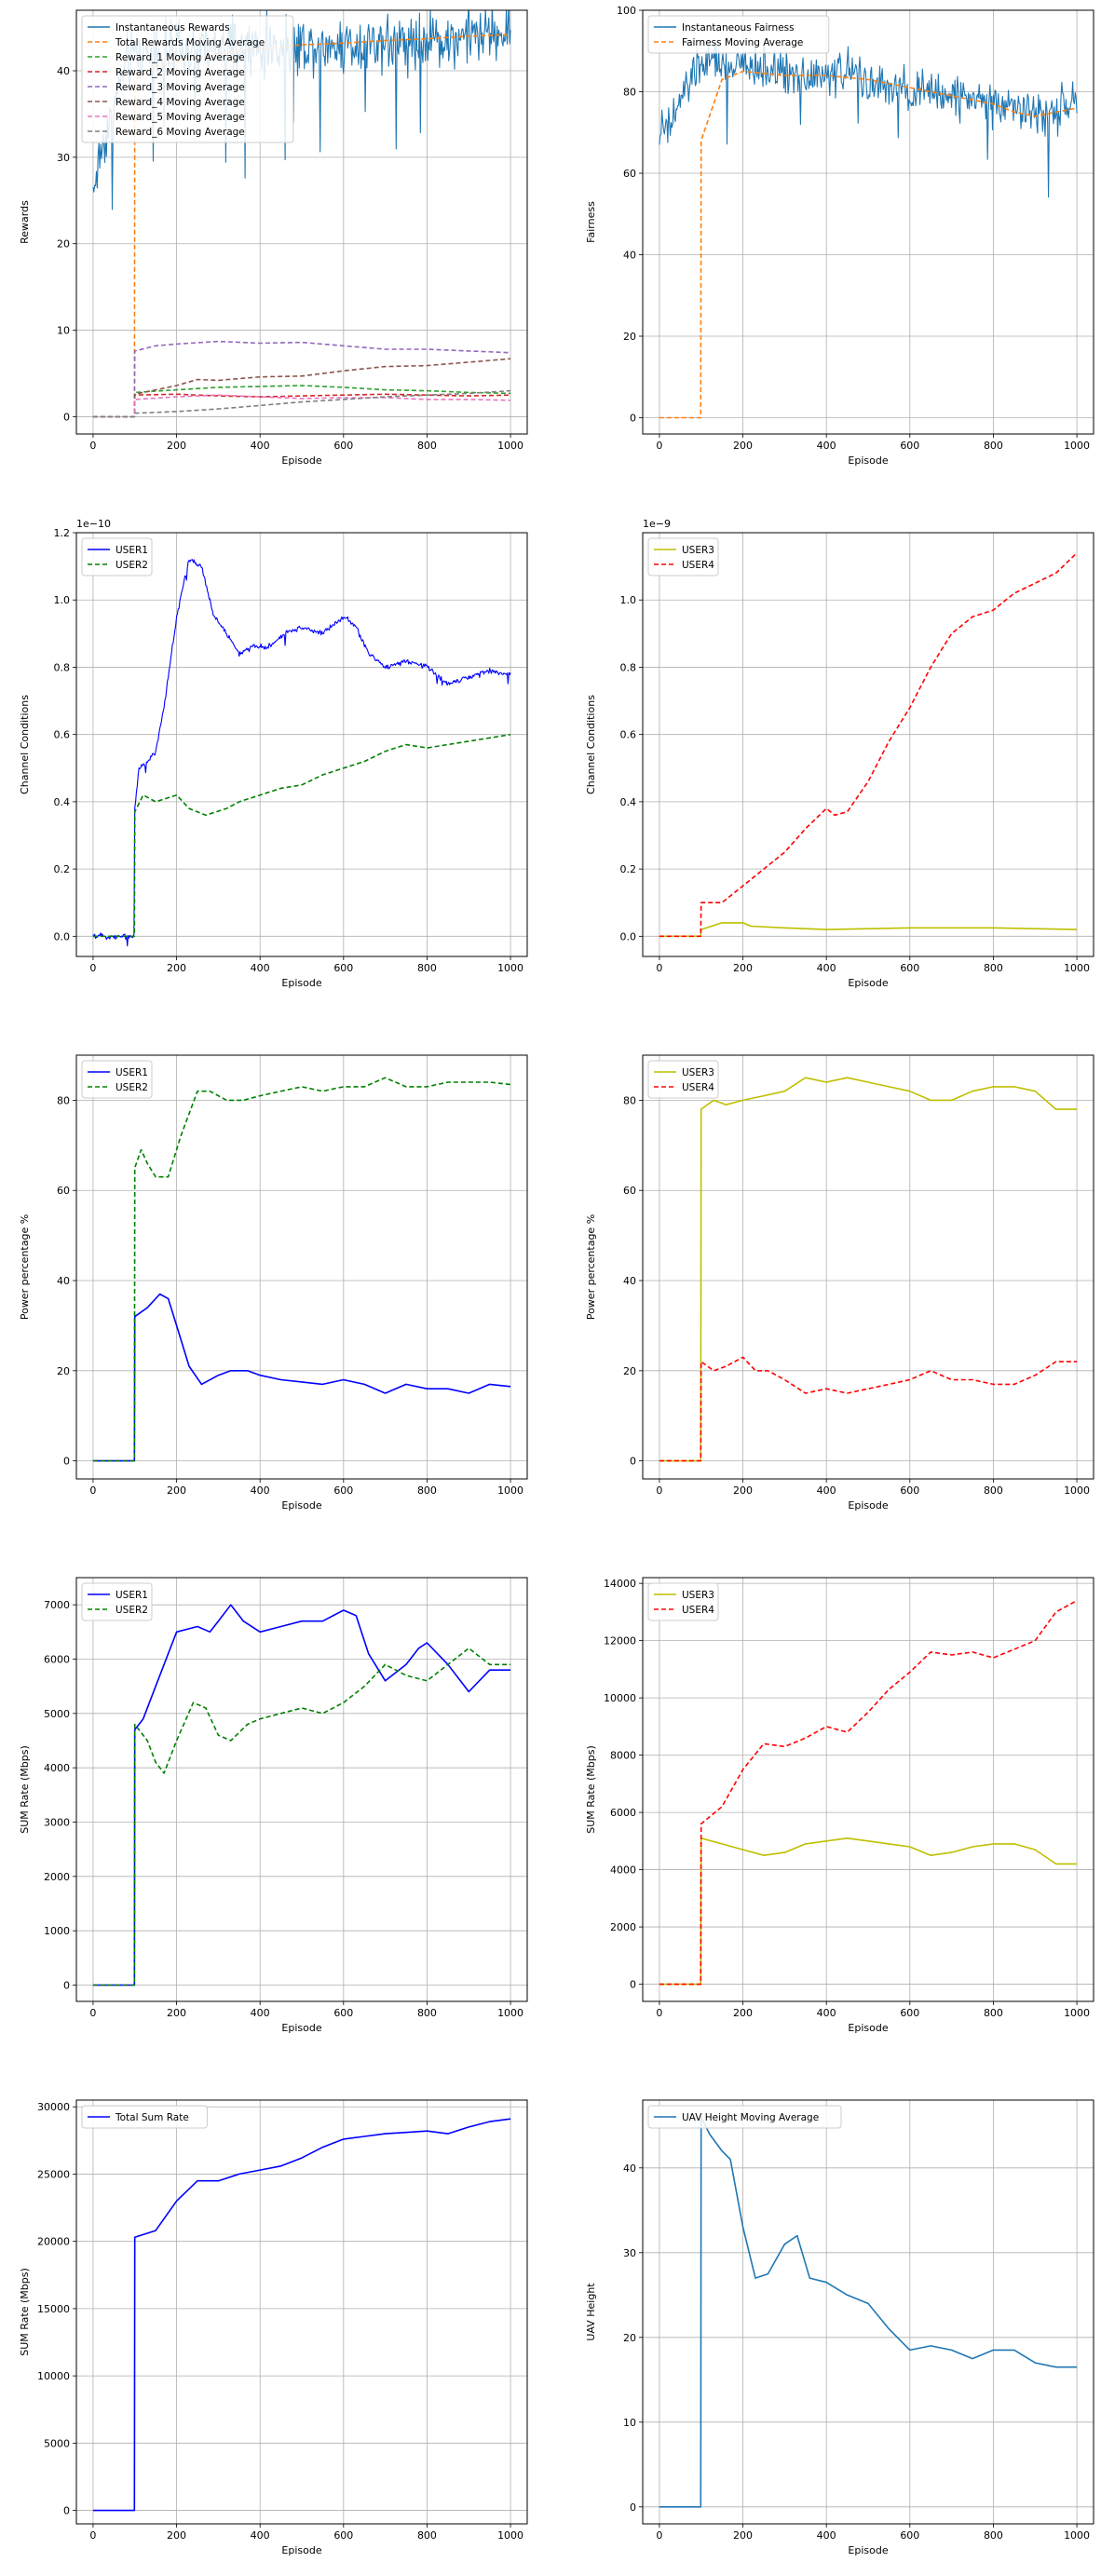 This screenshot has height=2576, width=1101. What do you see at coordinates (57, 1605) in the screenshot?
I see `y-tick-label: 7000` at bounding box center [57, 1605].